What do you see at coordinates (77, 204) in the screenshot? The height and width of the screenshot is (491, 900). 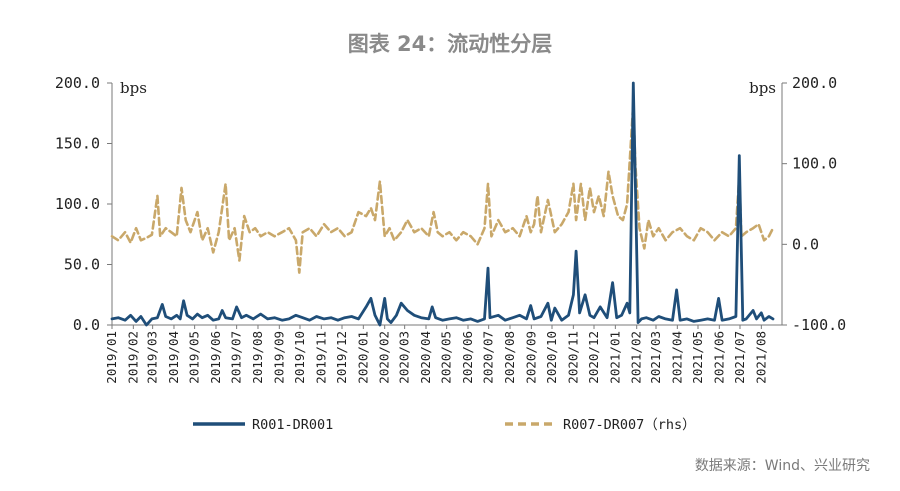 I see `left-tick-label: 100.0` at bounding box center [77, 204].